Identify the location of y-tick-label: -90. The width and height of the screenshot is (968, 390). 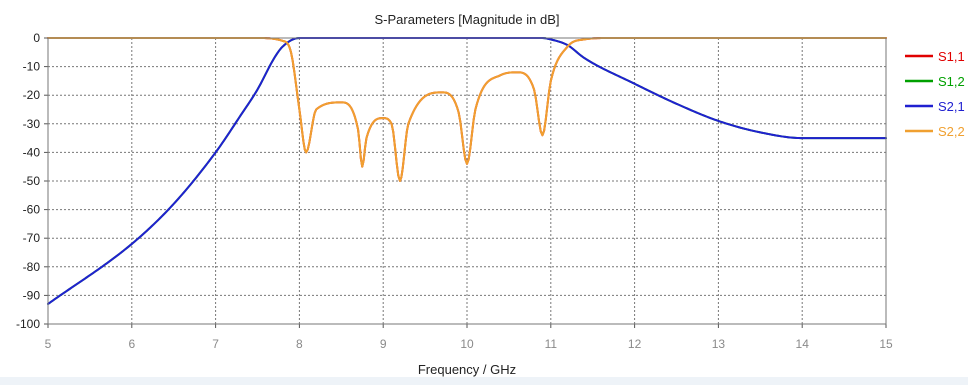
(32, 295).